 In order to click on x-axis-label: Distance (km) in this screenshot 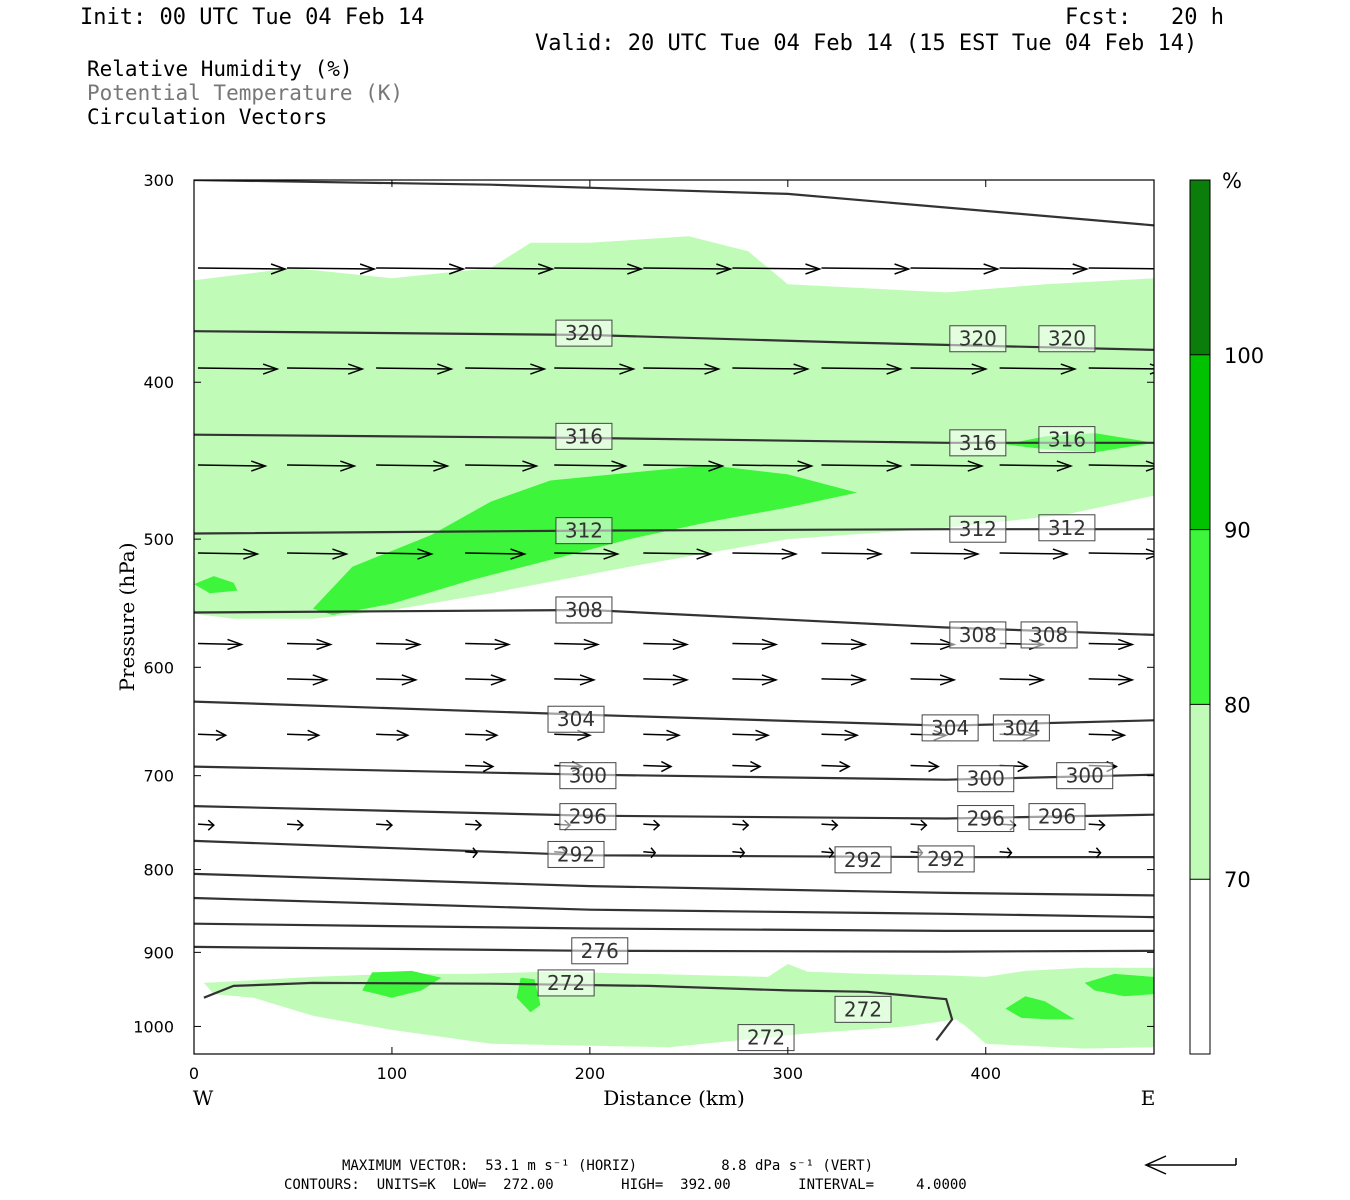, I will do `click(674, 1098)`.